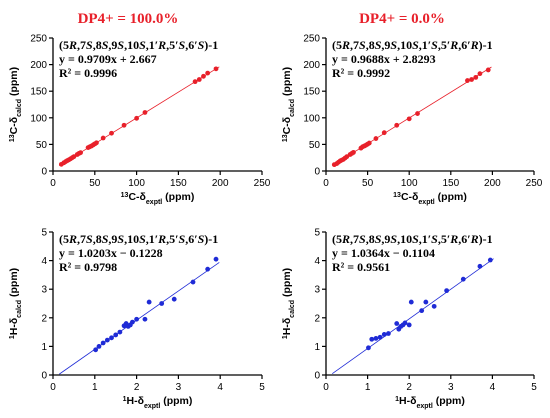 The image size is (550, 418). What do you see at coordinates (361, 267) in the screenshot?
I see `annotation-line: R² = 0.9561` at bounding box center [361, 267].